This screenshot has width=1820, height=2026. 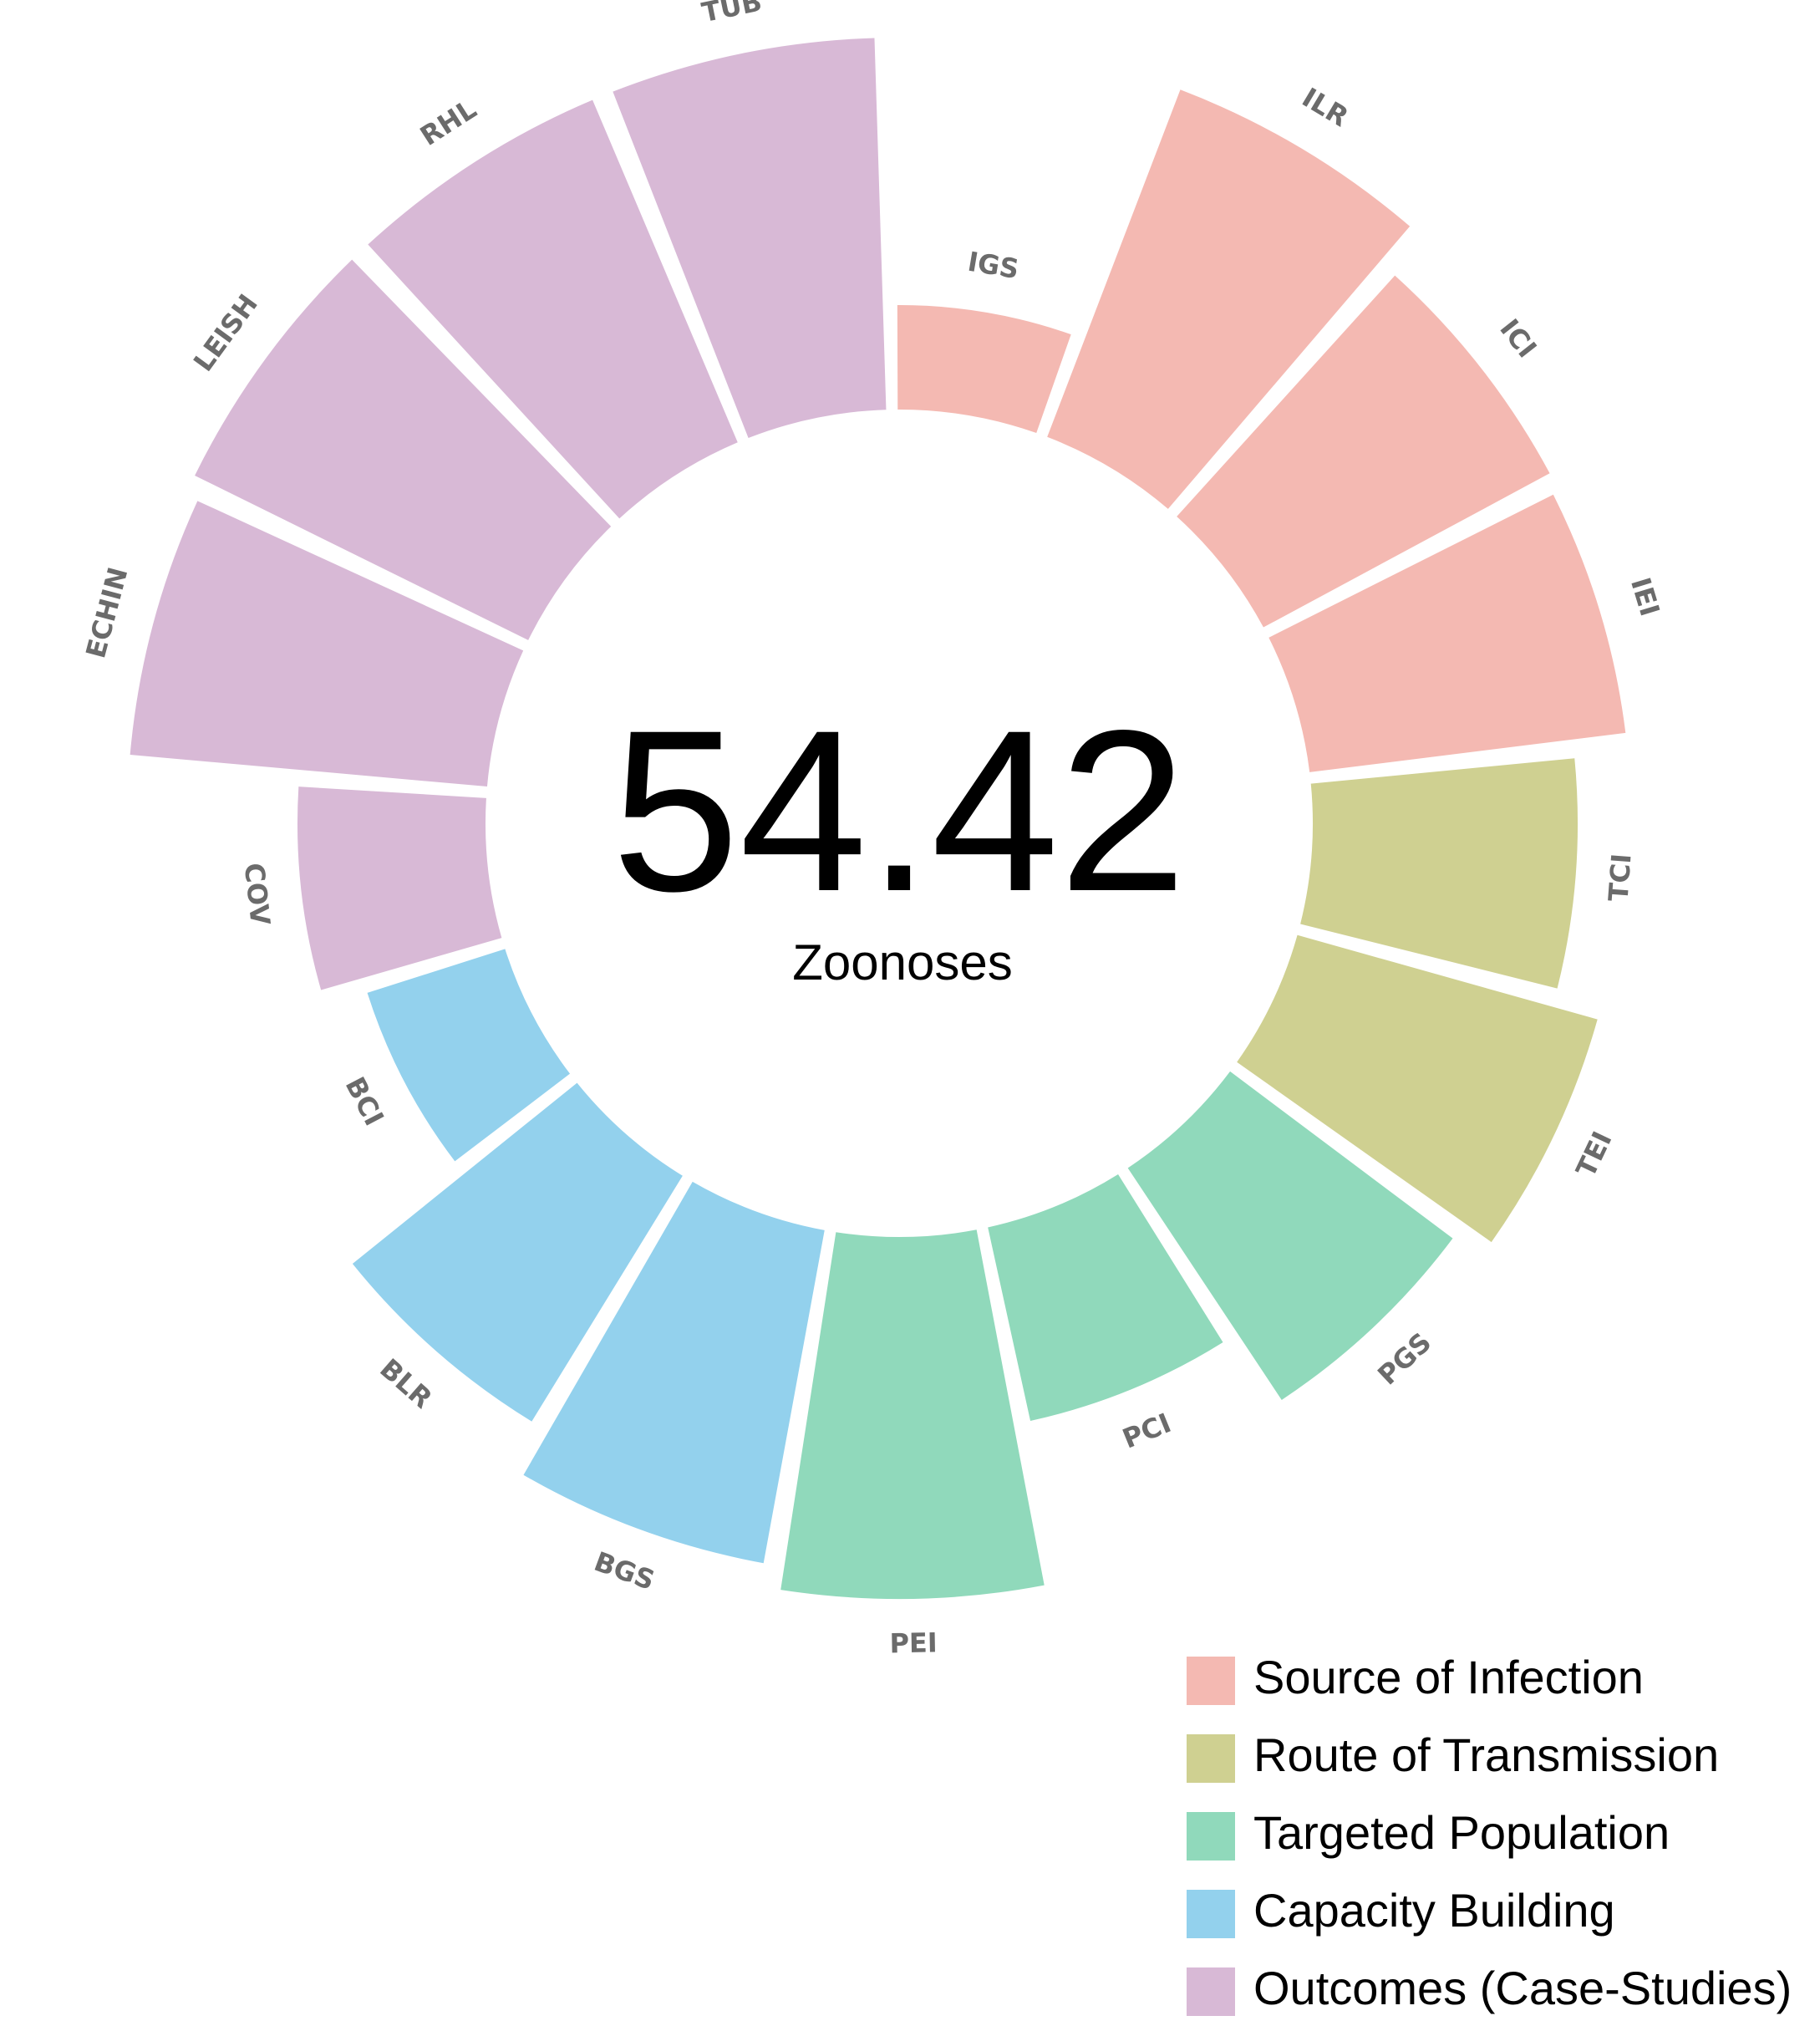 I want to click on bar-igs, so click(x=984, y=369).